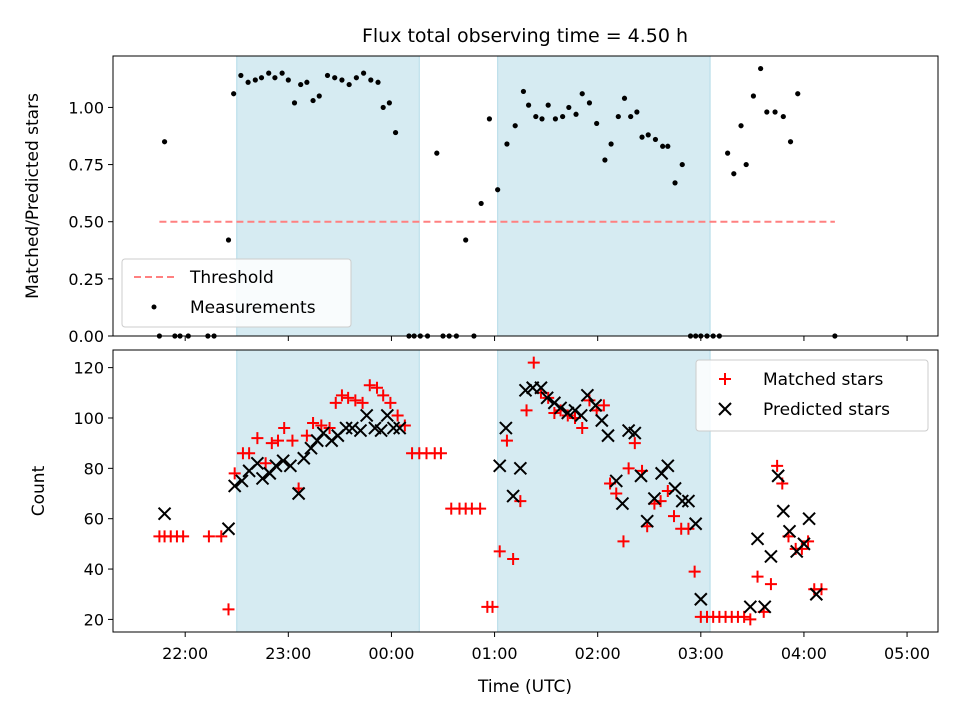 The height and width of the screenshot is (724, 960). What do you see at coordinates (701, 653) in the screenshot?
I see `x-tick-label: 03:00` at bounding box center [701, 653].